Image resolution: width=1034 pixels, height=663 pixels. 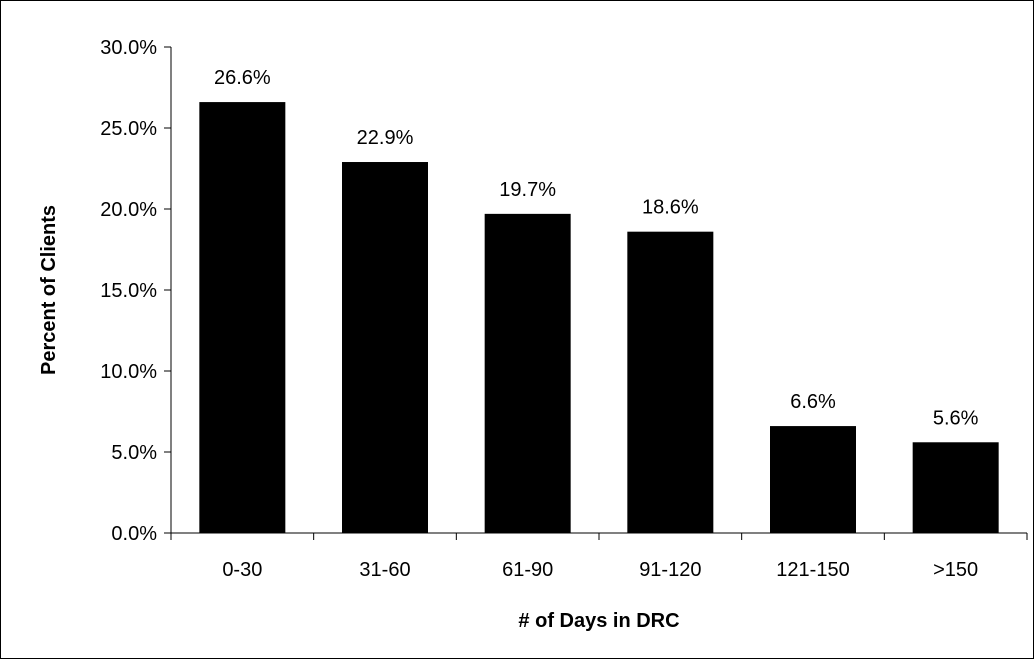 What do you see at coordinates (955, 570) in the screenshot?
I see `x-tick-label: >150` at bounding box center [955, 570].